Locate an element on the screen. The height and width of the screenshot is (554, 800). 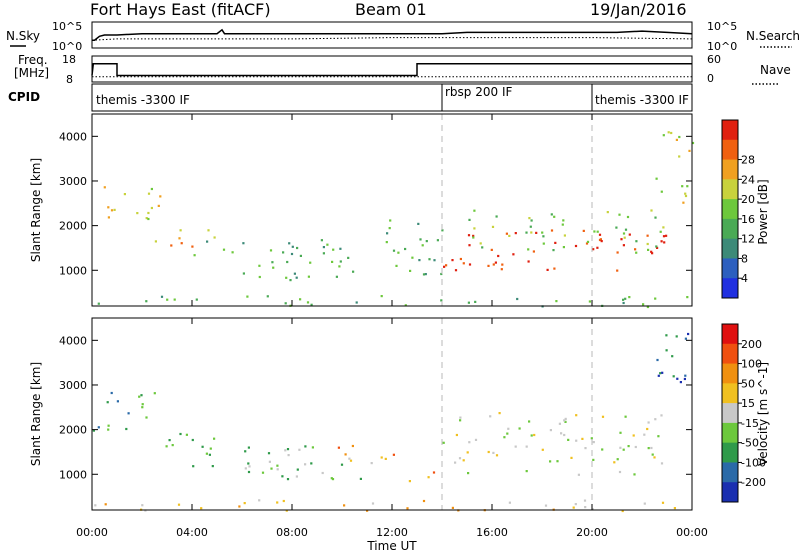
x-tick-label: 16:00 is located at coordinates (492, 532).